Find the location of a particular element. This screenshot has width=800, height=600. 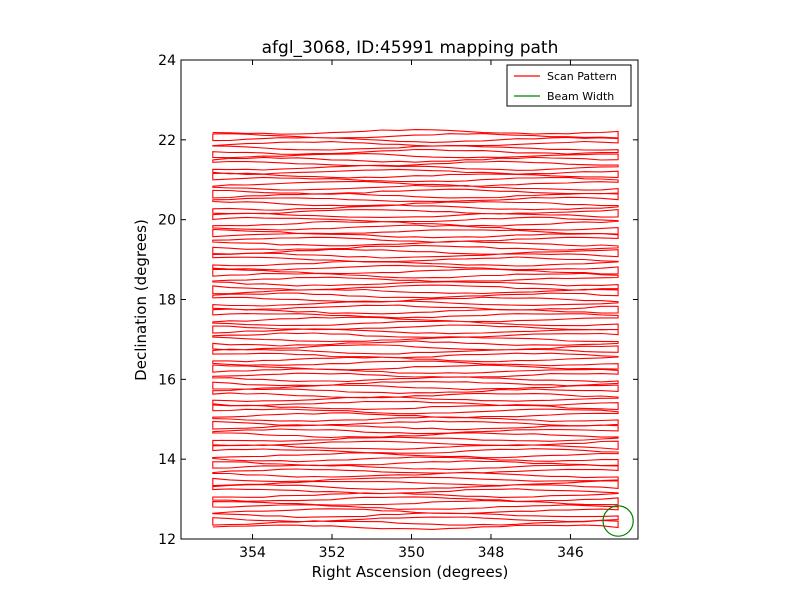

x-tick-label: 354 is located at coordinates (252, 553).